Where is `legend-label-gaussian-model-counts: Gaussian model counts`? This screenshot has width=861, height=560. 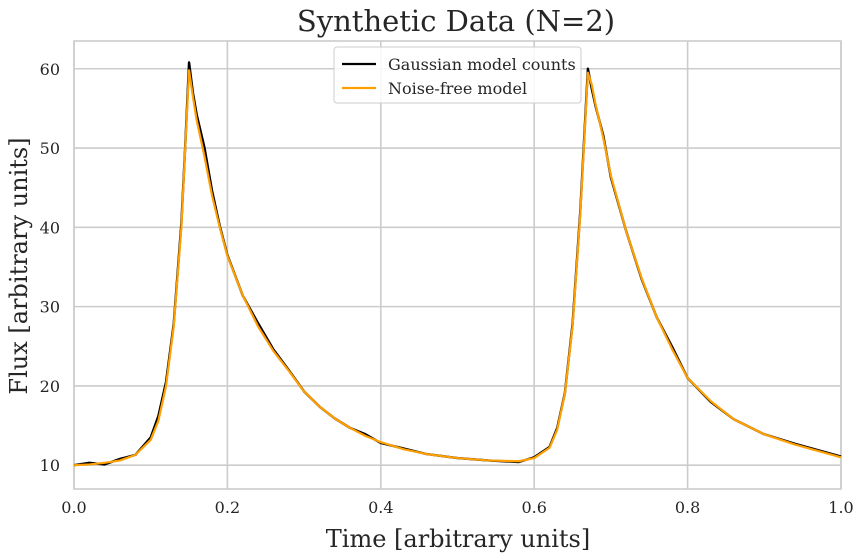 legend-label-gaussian-model-counts: Gaussian model counts is located at coordinates (482, 64).